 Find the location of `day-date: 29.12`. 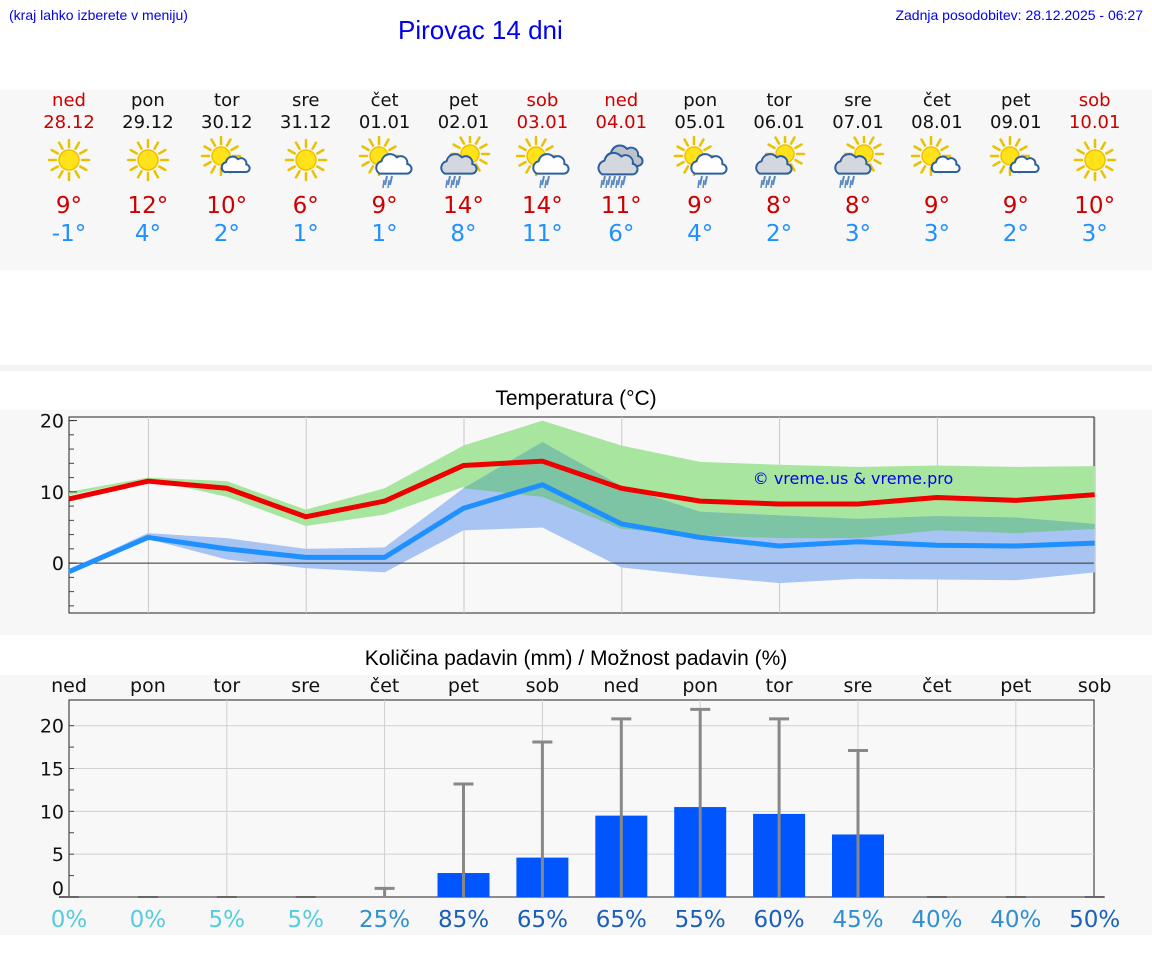

day-date: 29.12 is located at coordinates (148, 122).